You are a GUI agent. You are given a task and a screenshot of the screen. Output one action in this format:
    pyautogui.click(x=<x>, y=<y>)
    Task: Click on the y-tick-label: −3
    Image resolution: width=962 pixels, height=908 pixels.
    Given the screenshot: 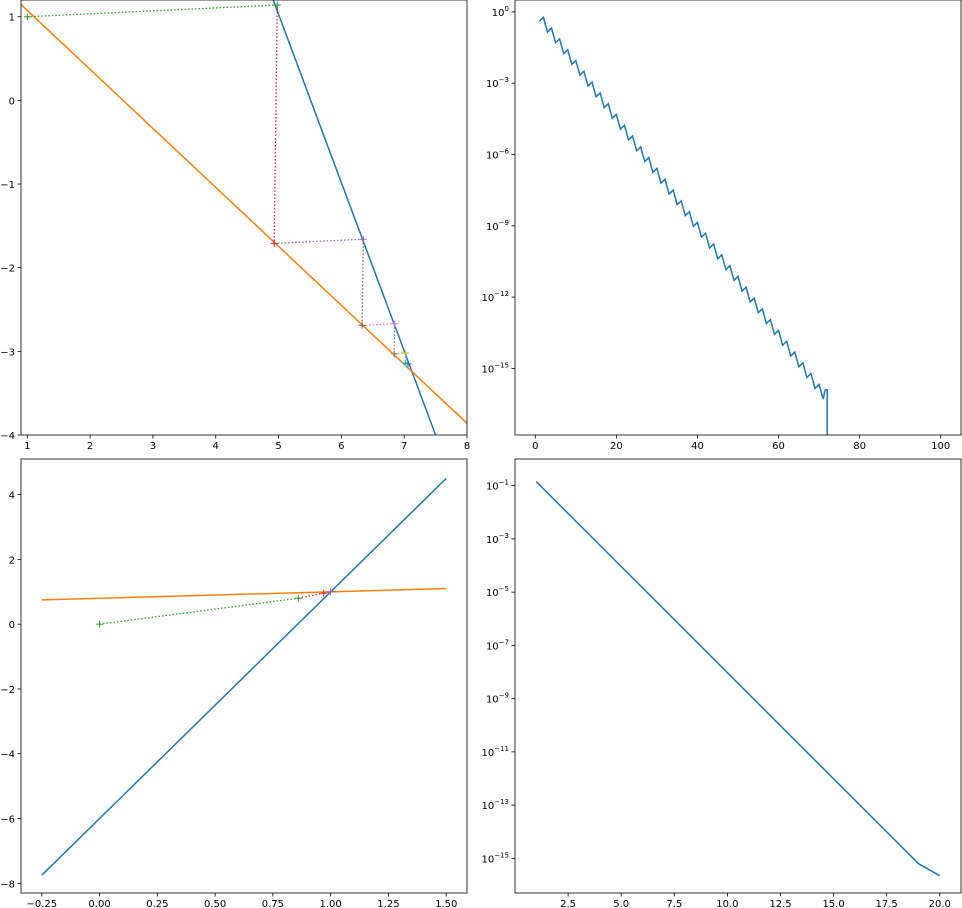 What is the action you would take?
    pyautogui.click(x=7, y=352)
    